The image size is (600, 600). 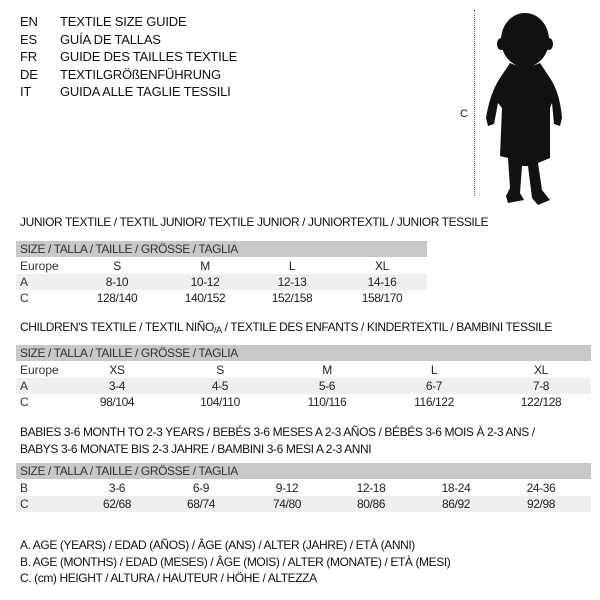 I want to click on table-row: Europe S M L XL, so click(x=221, y=266).